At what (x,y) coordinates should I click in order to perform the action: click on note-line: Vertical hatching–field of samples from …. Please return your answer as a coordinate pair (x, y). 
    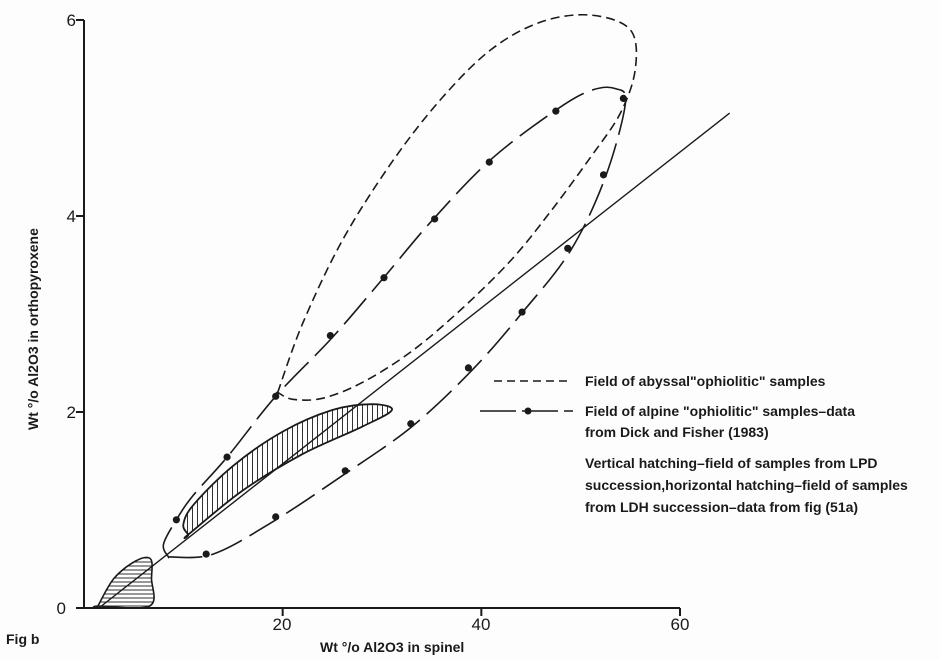
    Looking at the image, I should click on (731, 463).